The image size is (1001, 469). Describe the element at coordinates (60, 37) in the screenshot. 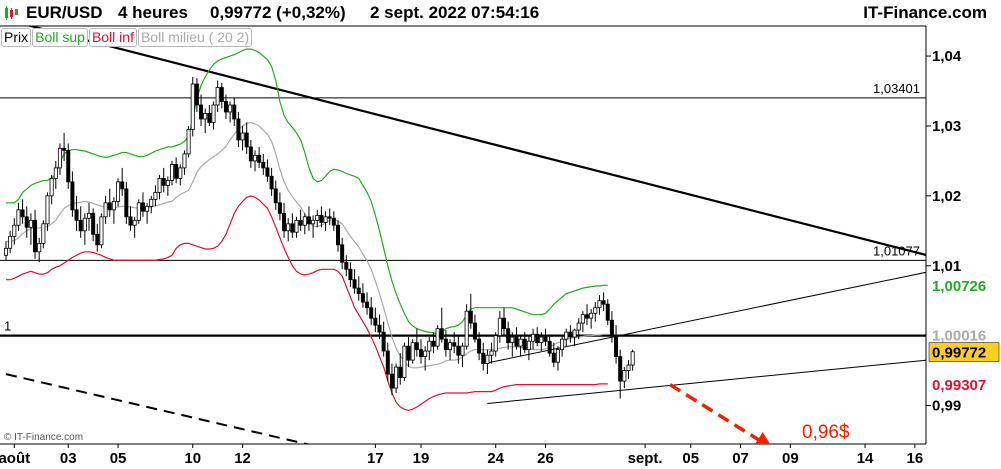

I see `legend-boll-sup: Boll sup` at that location.